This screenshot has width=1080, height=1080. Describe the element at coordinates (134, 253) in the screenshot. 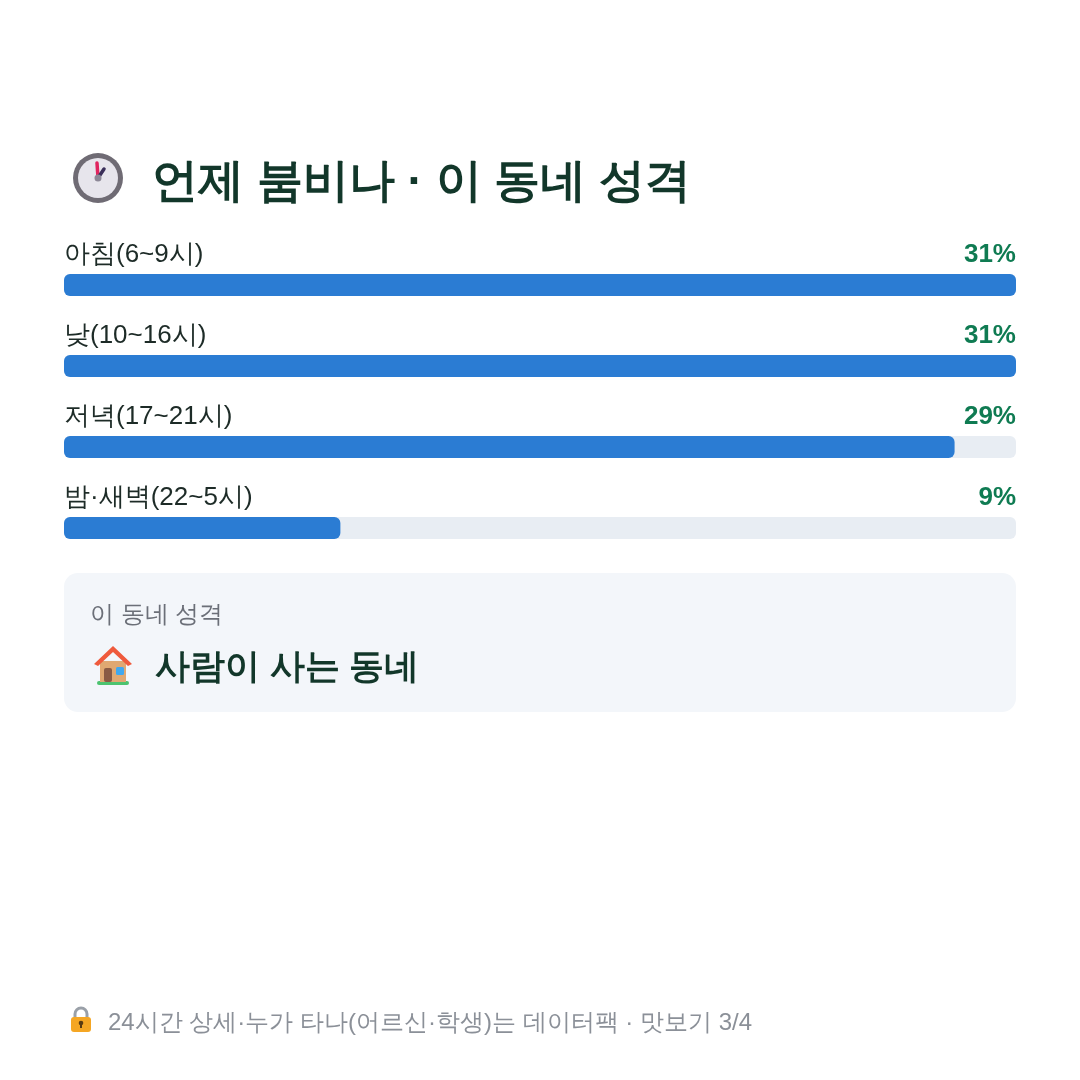

I see `y-tick-label: 아침(6~9시)` at that location.